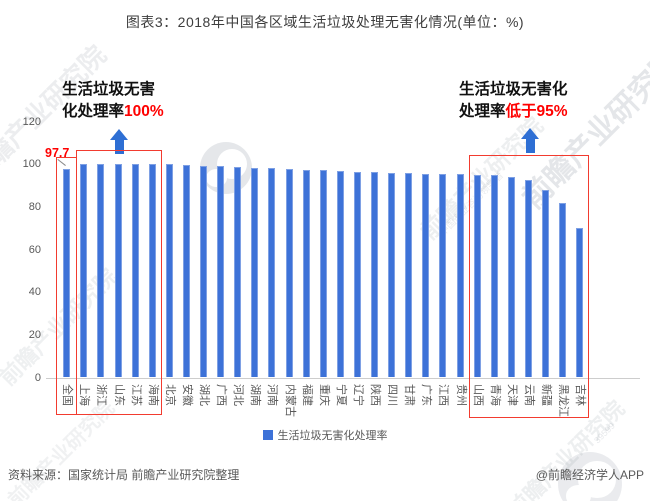  I want to click on x-axis-label: 安徽, so click(186, 395).